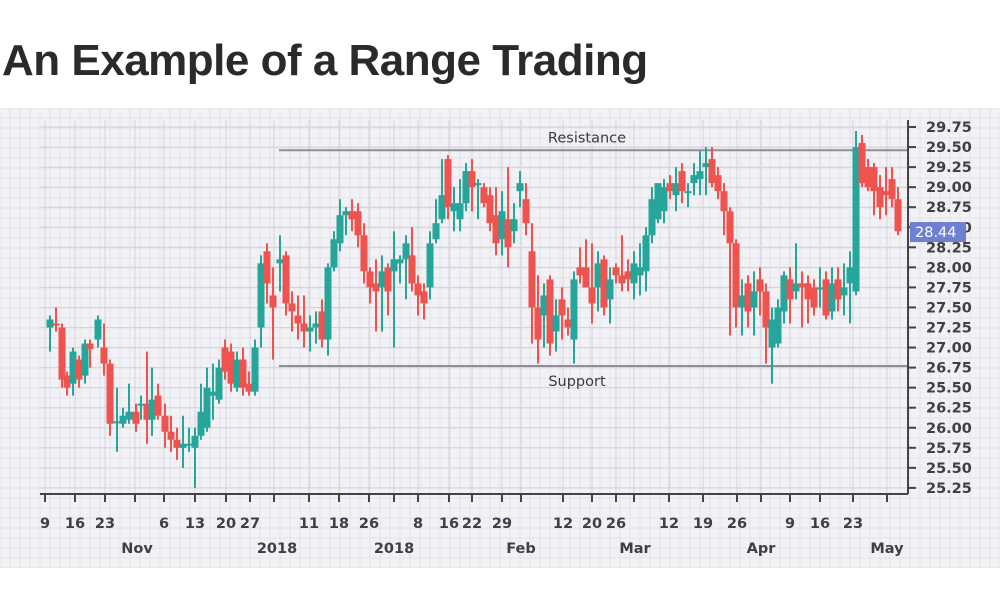 The width and height of the screenshot is (1000, 612). What do you see at coordinates (563, 524) in the screenshot?
I see `x-tick-label: 12` at bounding box center [563, 524].